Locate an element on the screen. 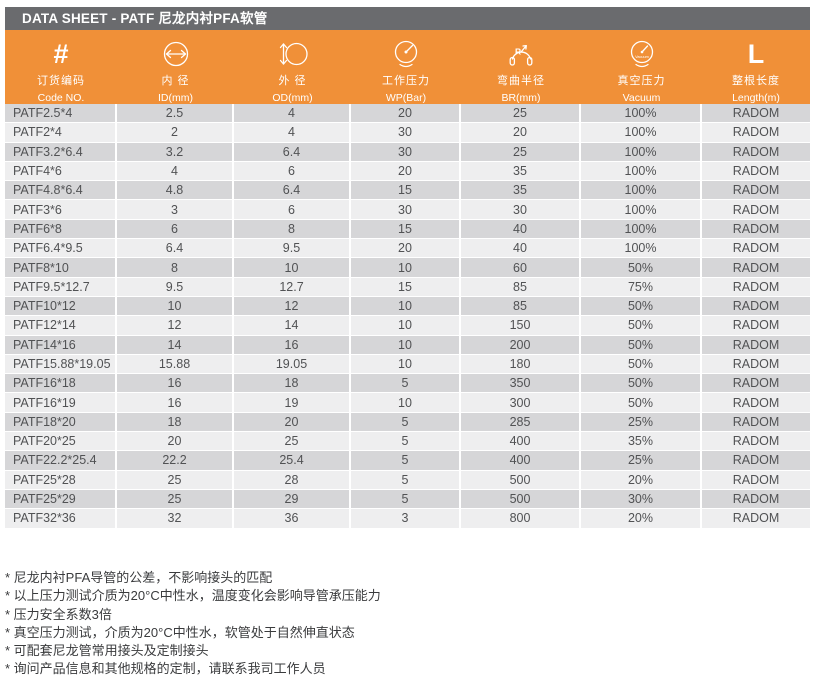  table-row: PATF4.8*6.4 4.8 6.4 15 35 100% RADOM is located at coordinates (407, 190).